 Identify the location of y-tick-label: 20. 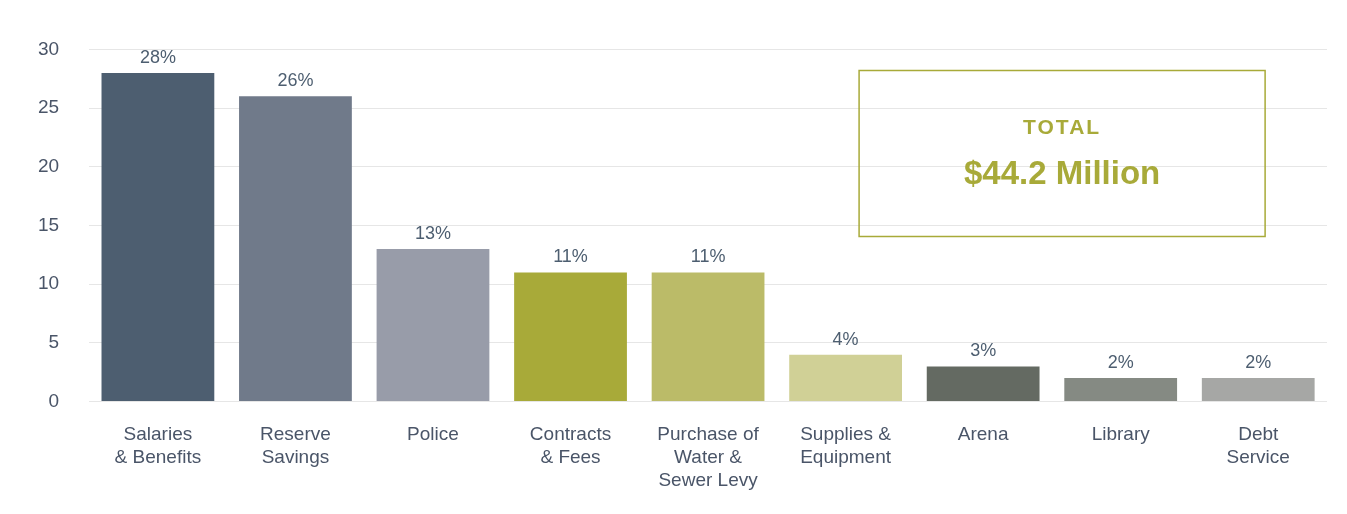
(48, 166).